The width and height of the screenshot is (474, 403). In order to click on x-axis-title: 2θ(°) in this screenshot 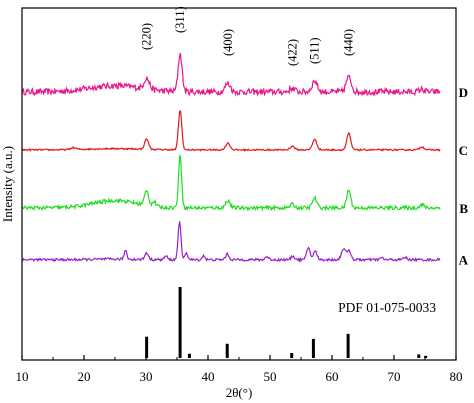, I will do `click(239, 392)`.